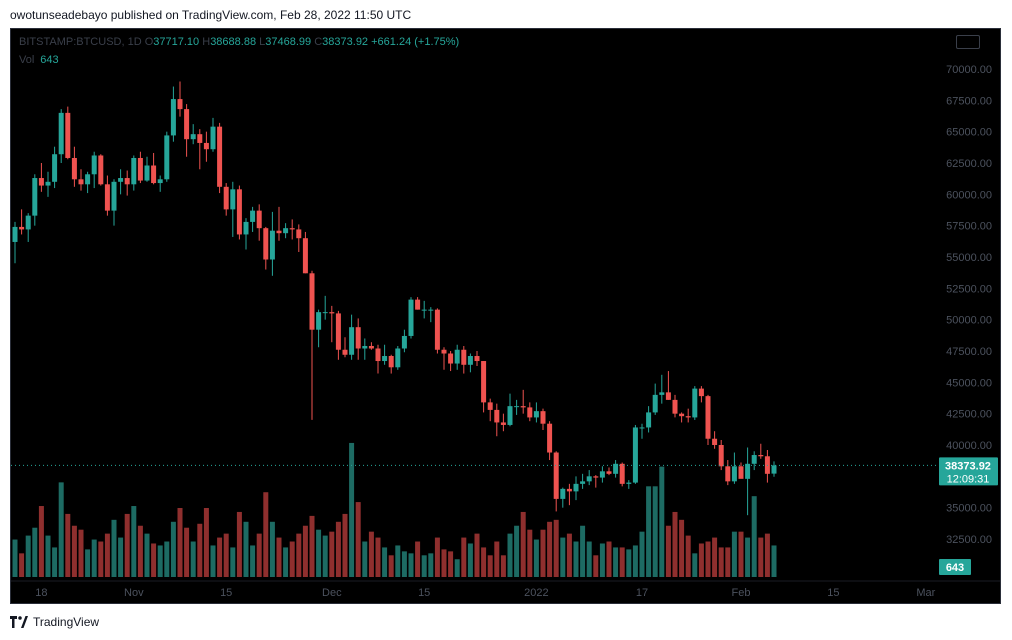 This screenshot has height=640, width=1012. What do you see at coordinates (134, 593) in the screenshot?
I see `x-tick-label: Nov` at bounding box center [134, 593].